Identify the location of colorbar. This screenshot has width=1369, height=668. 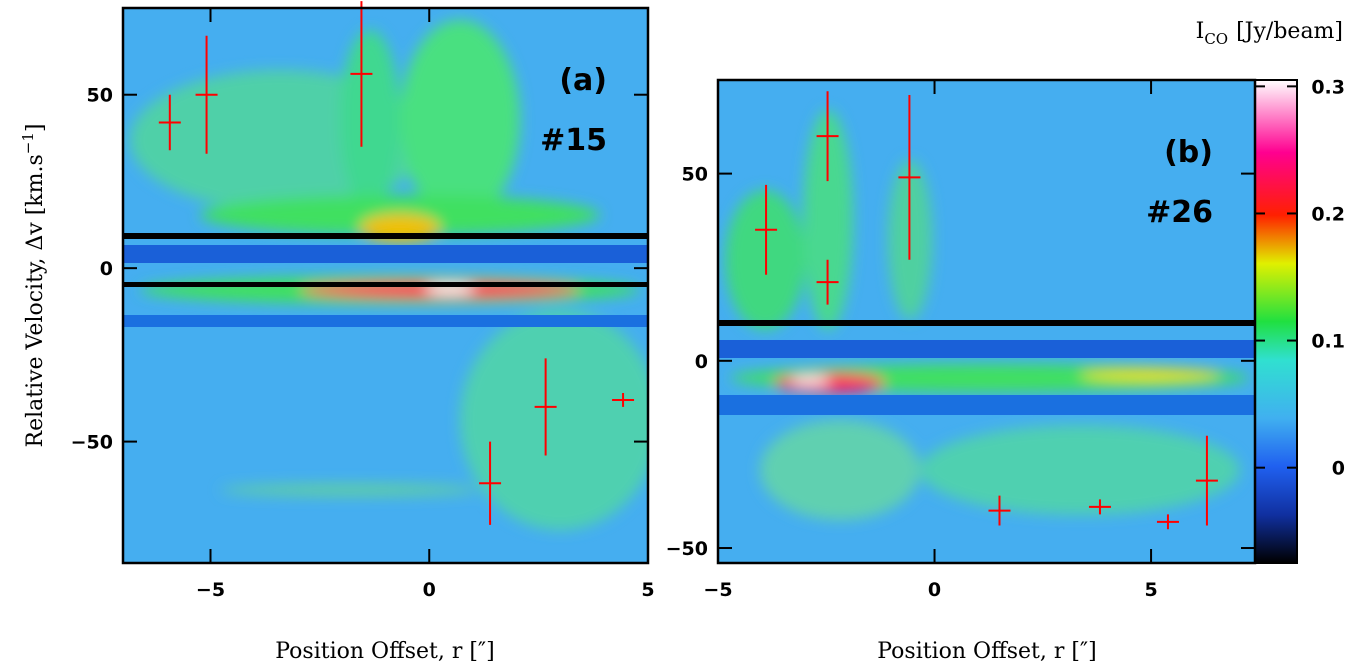
(1276, 321).